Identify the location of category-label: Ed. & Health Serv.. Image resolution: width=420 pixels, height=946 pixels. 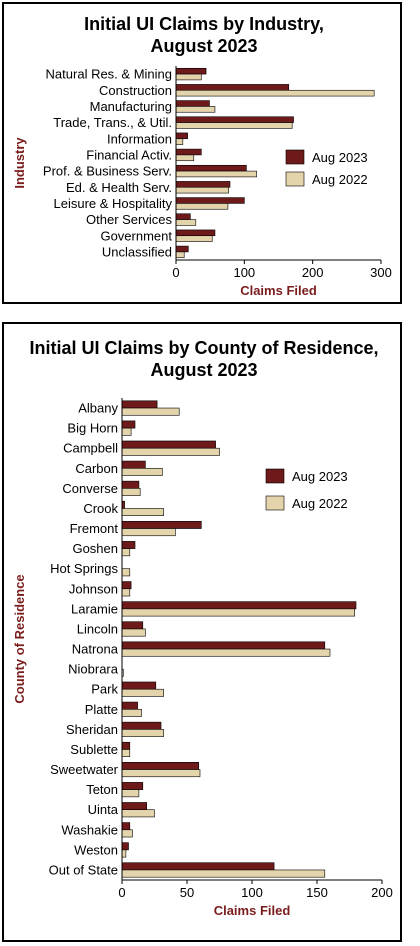
(119, 187).